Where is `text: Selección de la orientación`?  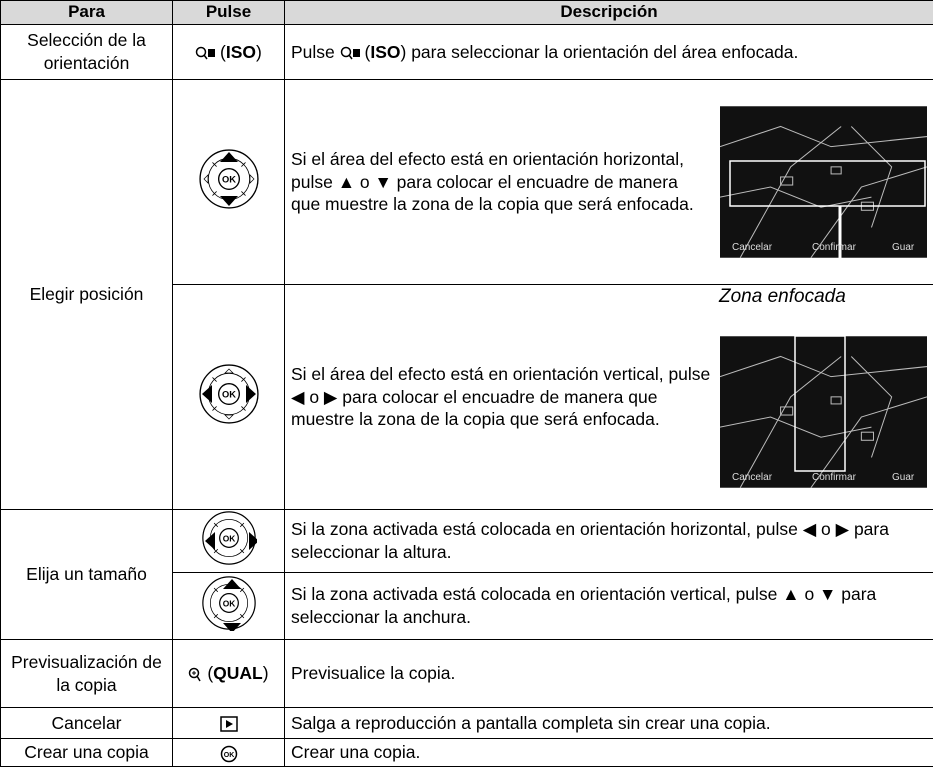
text: Selección de la orientación is located at coordinates (87, 52).